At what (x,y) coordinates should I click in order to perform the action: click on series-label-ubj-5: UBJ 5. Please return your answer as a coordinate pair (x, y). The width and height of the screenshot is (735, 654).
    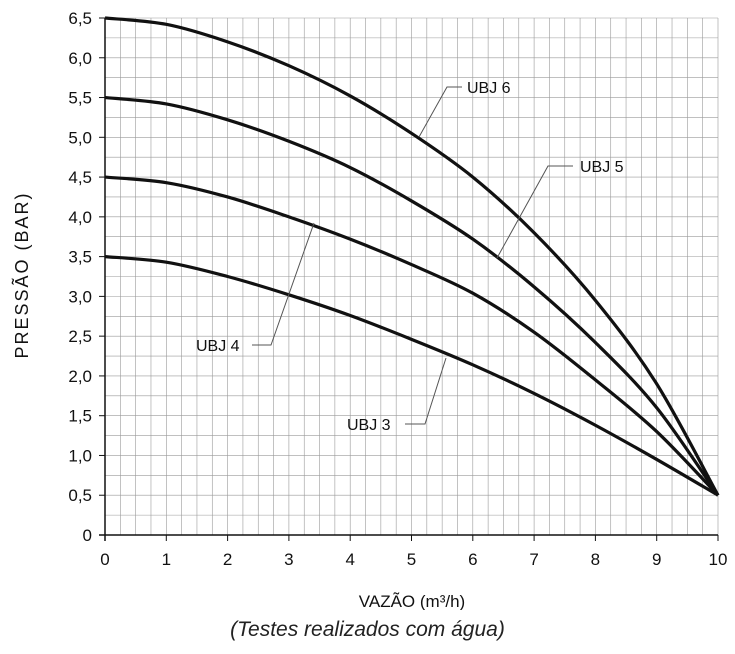
    Looking at the image, I should click on (602, 167).